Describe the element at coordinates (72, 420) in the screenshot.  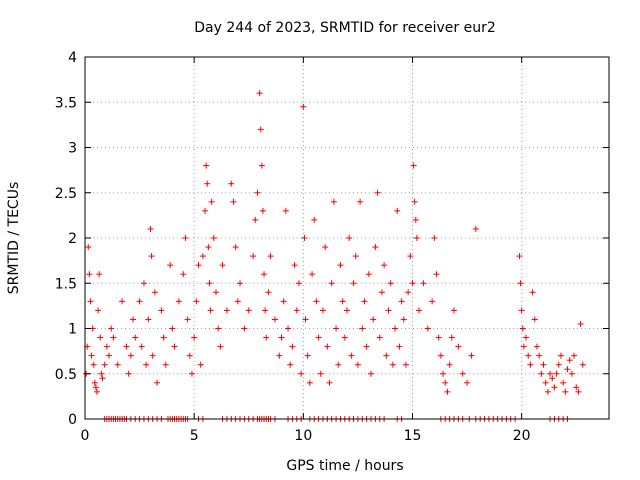
I see `y-tick-label: 0` at that location.